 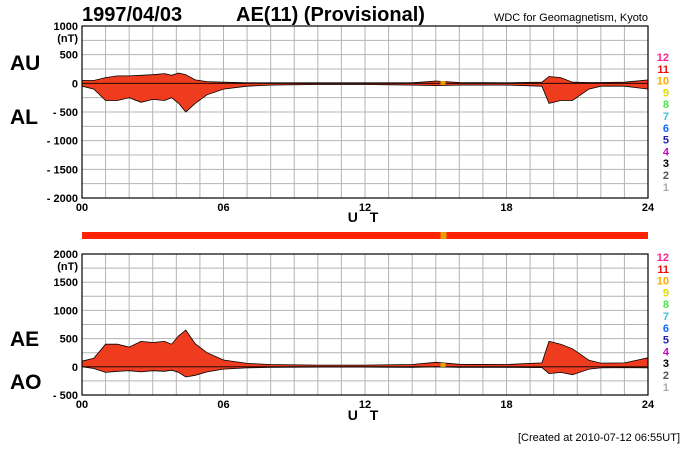 I want to click on y-tick-label: - 1500, so click(x=62, y=170).